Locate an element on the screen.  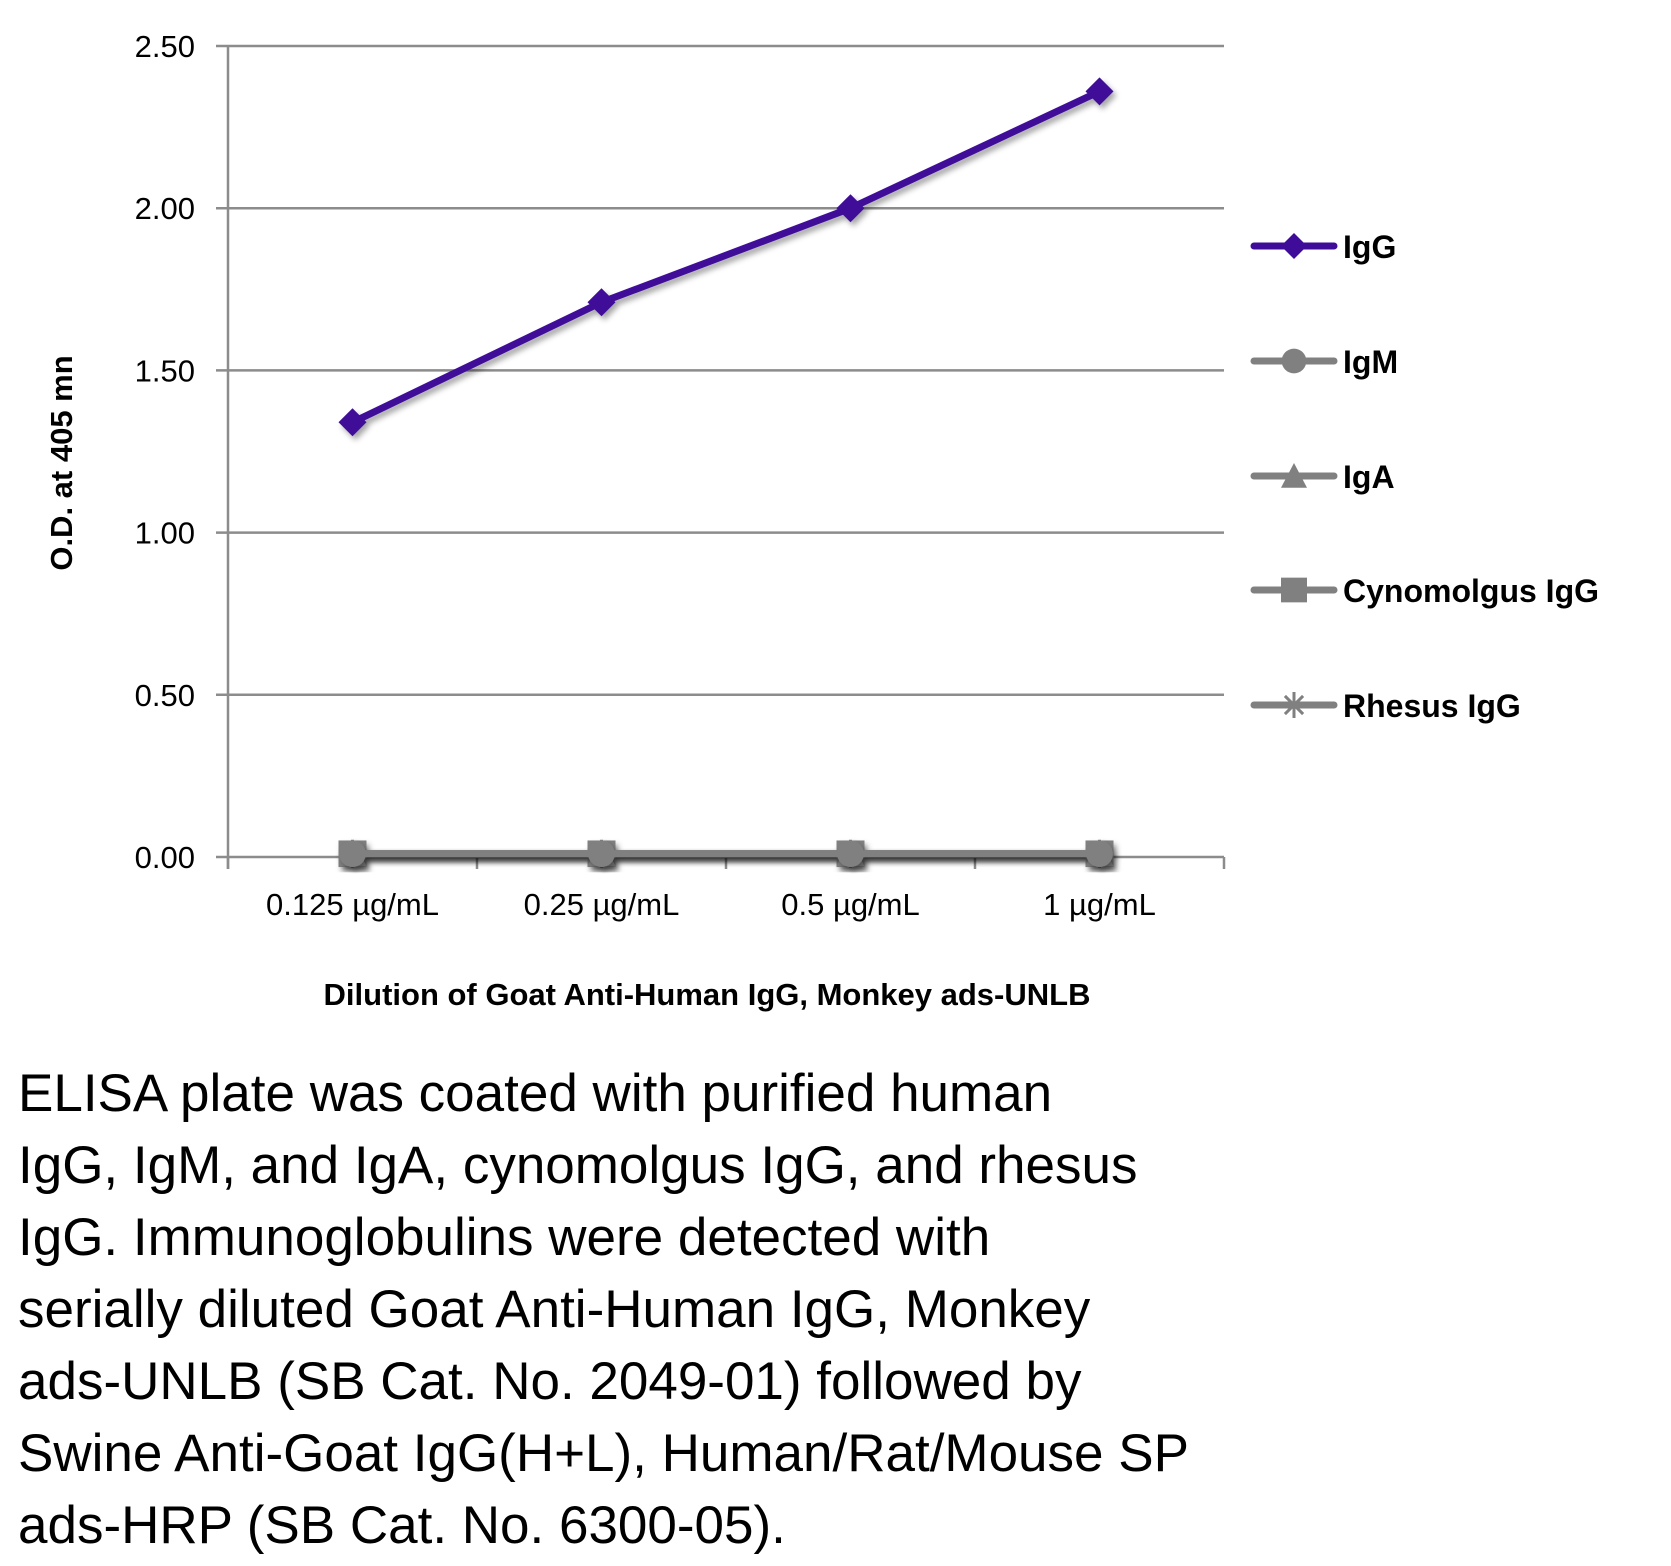
x-tick-label: 0.125 µg/mL is located at coordinates (352, 904).